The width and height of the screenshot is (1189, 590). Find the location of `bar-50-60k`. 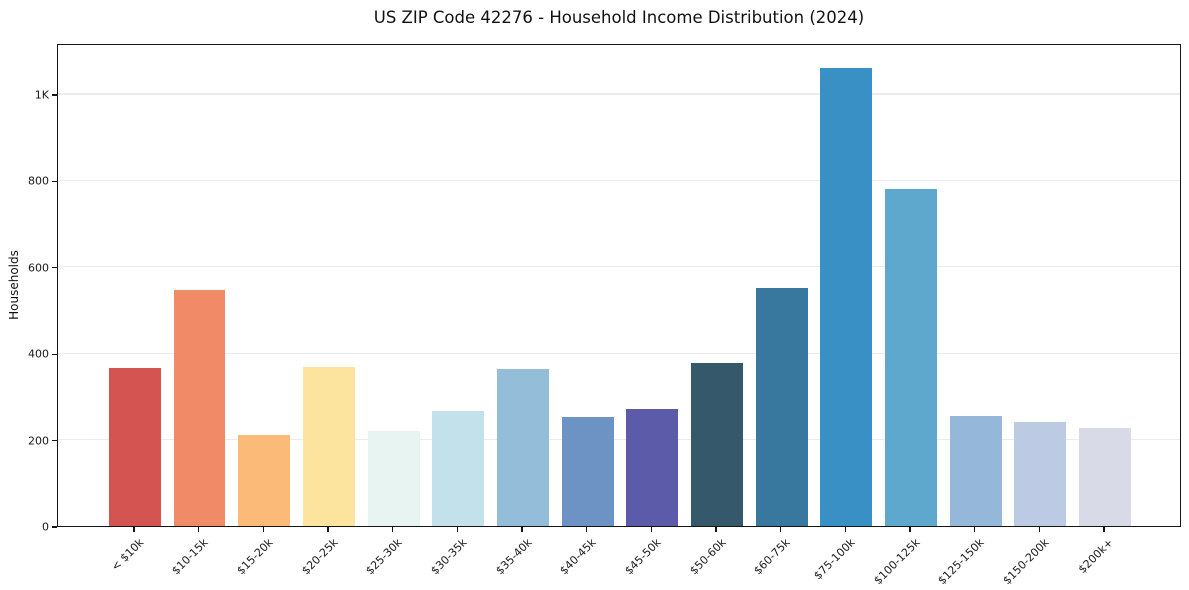

bar-50-60k is located at coordinates (717, 444).